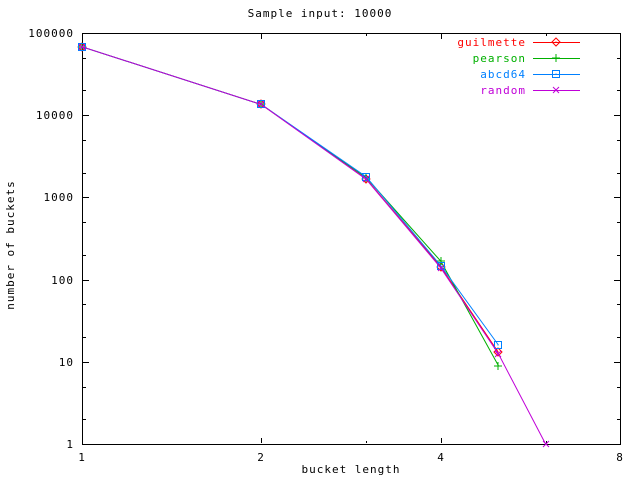  What do you see at coordinates (350, 469) in the screenshot?
I see `x-axis-label: bucket length` at bounding box center [350, 469].